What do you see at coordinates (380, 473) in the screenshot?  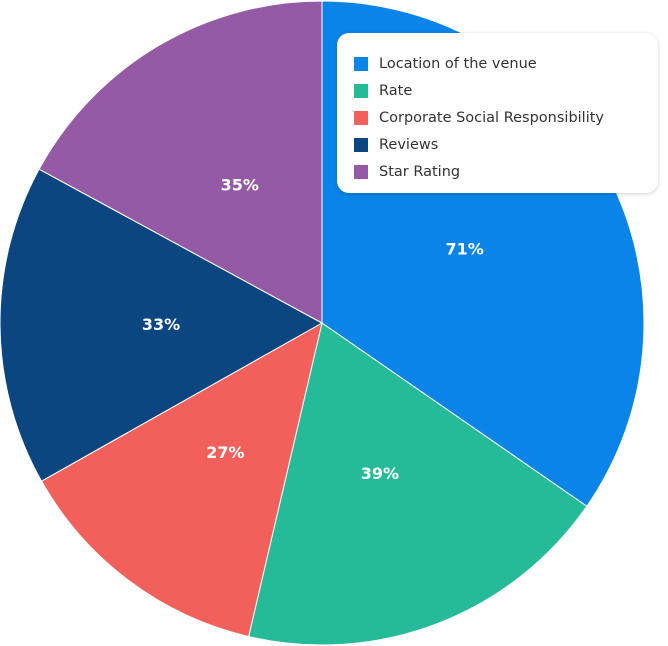 I see `data-label: 39%` at bounding box center [380, 473].